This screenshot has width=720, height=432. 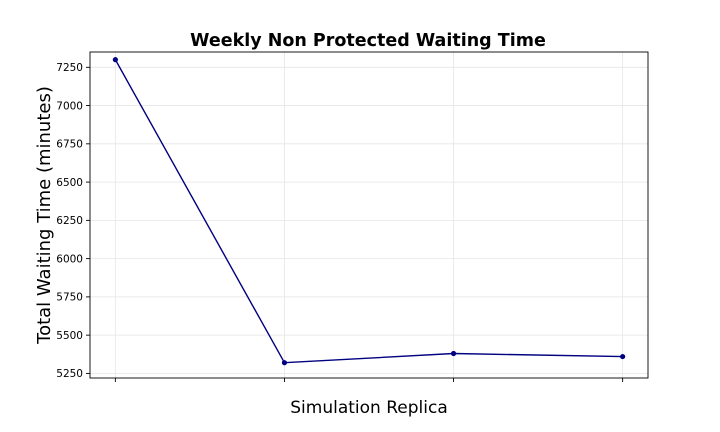 What do you see at coordinates (69, 259) in the screenshot?
I see `y-tick-label: 6000` at bounding box center [69, 259].